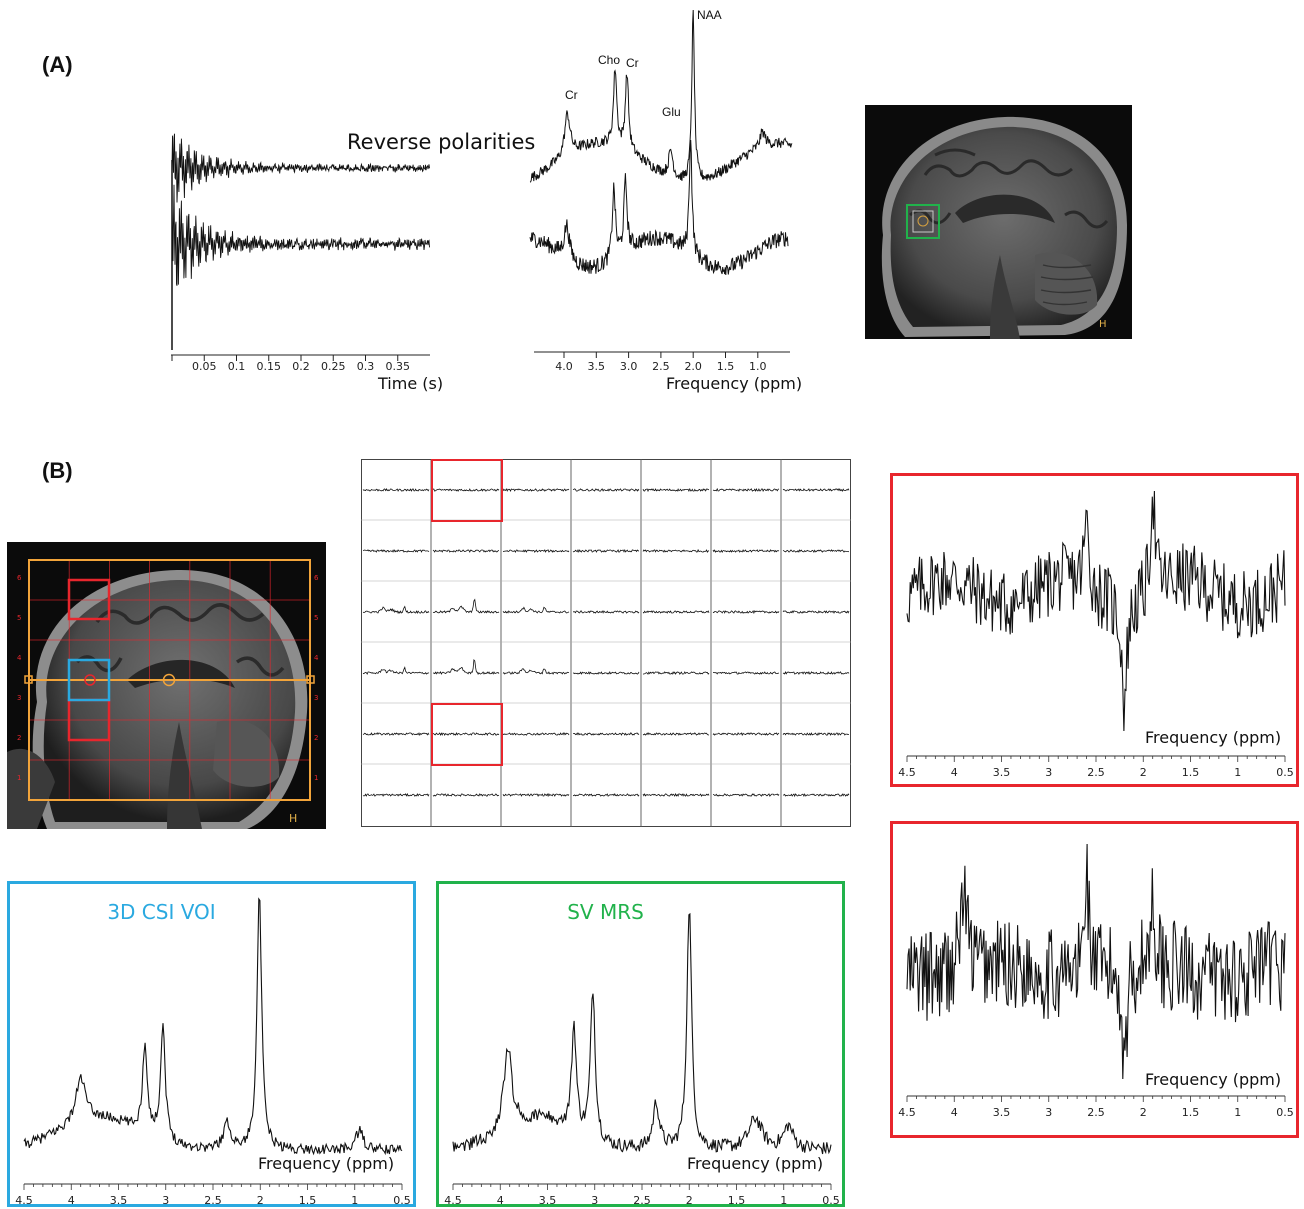 The width and height of the screenshot is (1304, 1209). I want to click on csi-spectra-grid-lines, so click(606, 643).